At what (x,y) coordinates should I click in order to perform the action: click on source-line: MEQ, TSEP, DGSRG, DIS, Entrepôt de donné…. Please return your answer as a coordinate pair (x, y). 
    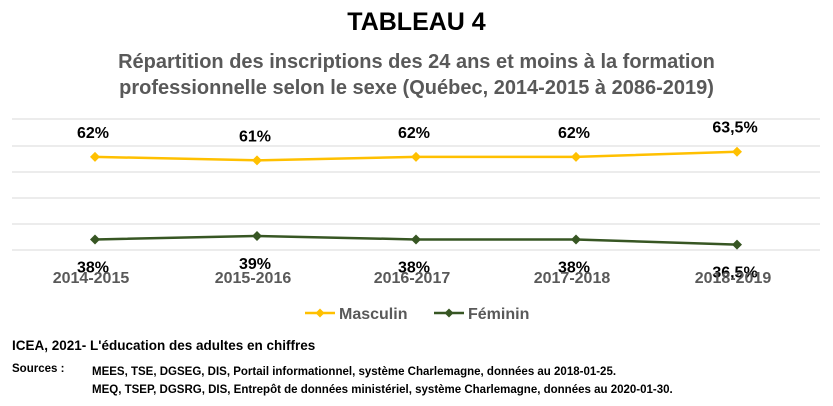
    Looking at the image, I should click on (382, 390).